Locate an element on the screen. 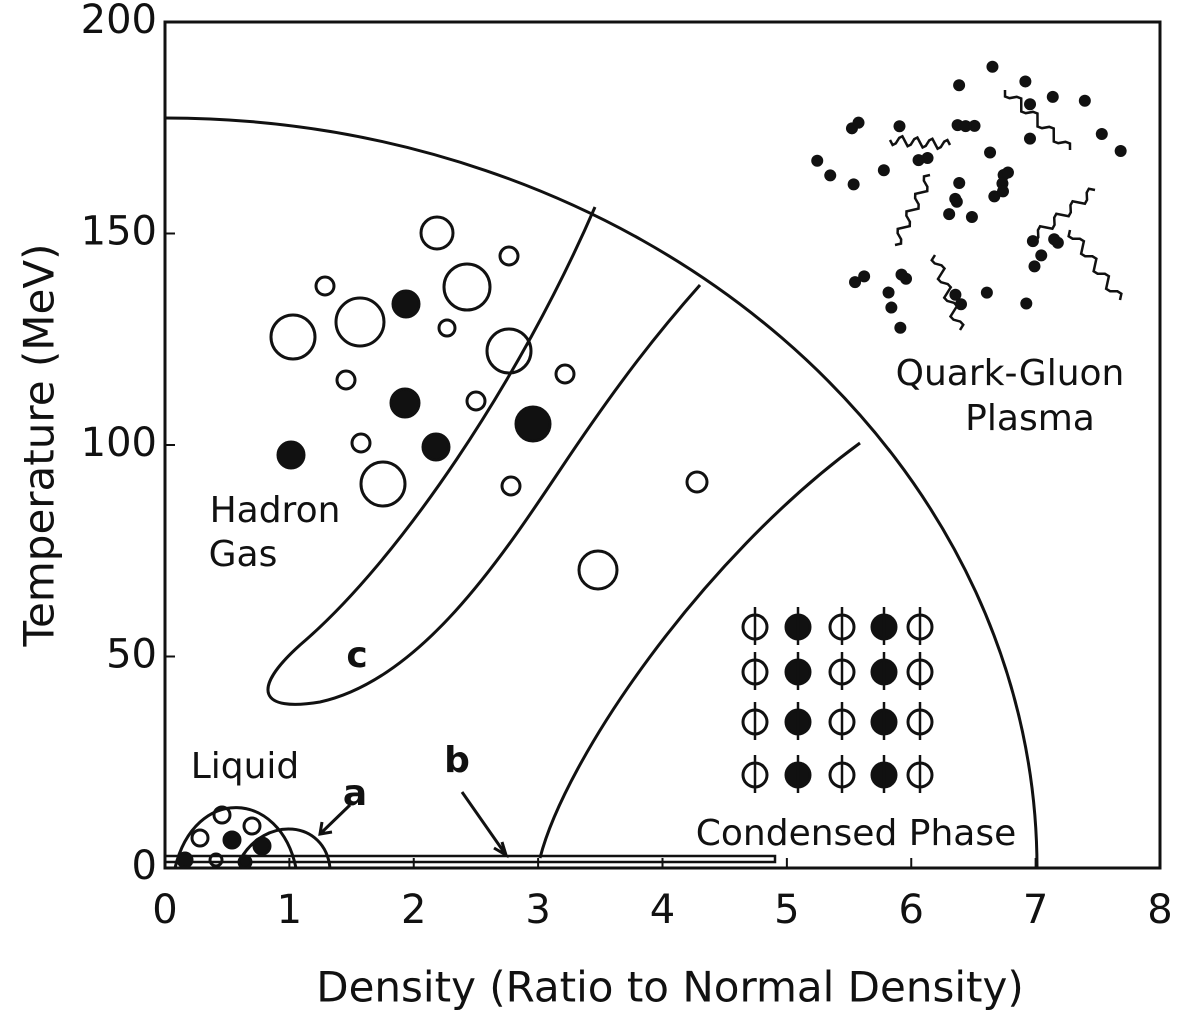 This screenshot has width=1186, height=1019. hadron-label: Hadron is located at coordinates (275, 510).